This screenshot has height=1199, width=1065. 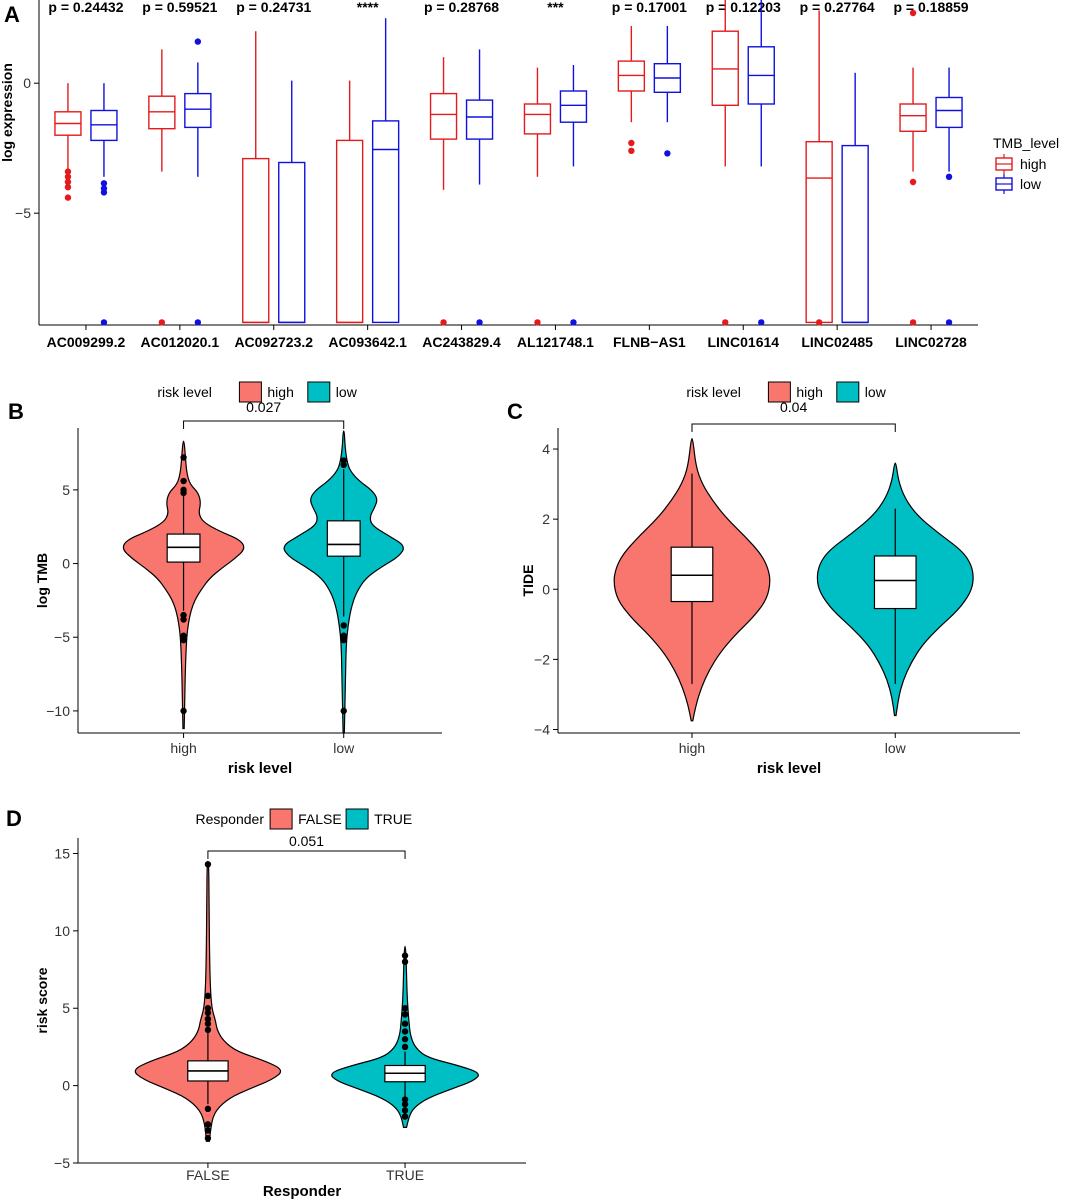 I want to click on violin-high, so click(x=183, y=585).